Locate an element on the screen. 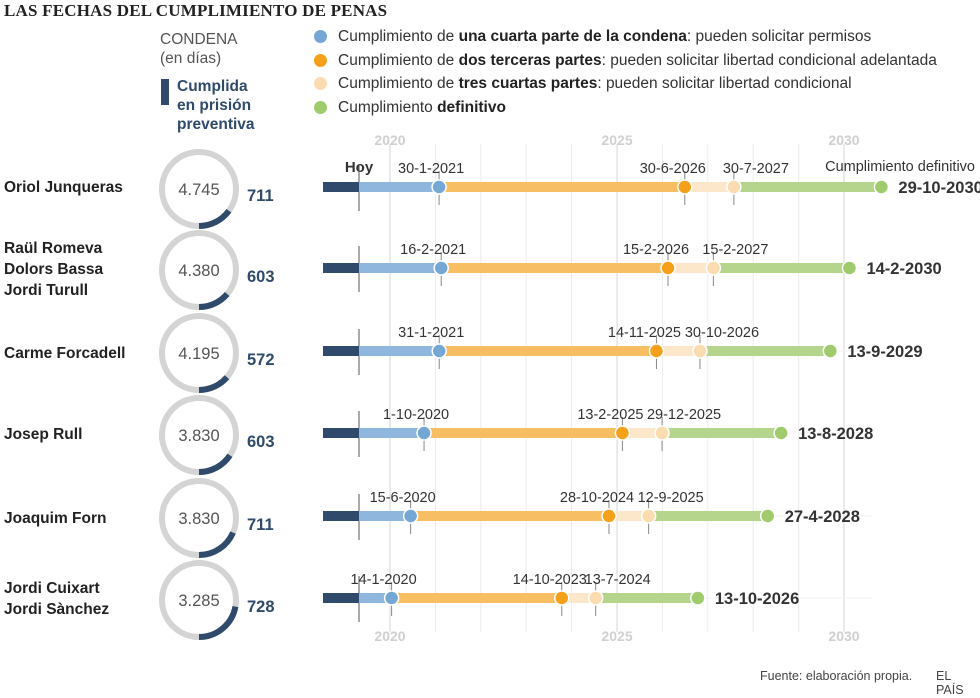 This screenshot has height=698, width=980. cumplida-value: 572 is located at coordinates (261, 360).